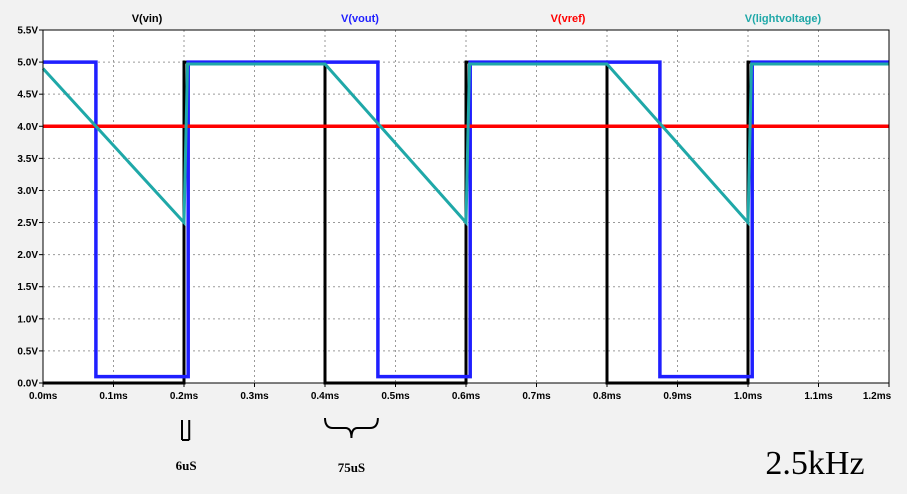 The image size is (907, 494). What do you see at coordinates (395, 396) in the screenshot?
I see `x-tick-label: 0.5ms` at bounding box center [395, 396].